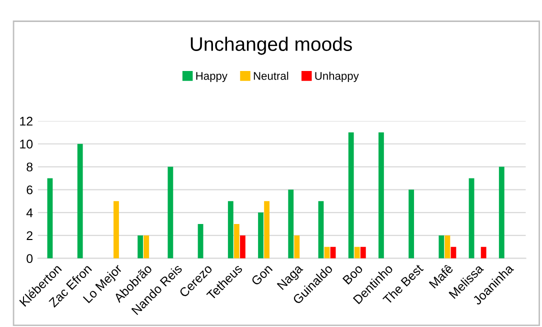  What do you see at coordinates (261, 275) in the screenshot?
I see `x-tick-label: Gon` at bounding box center [261, 275].